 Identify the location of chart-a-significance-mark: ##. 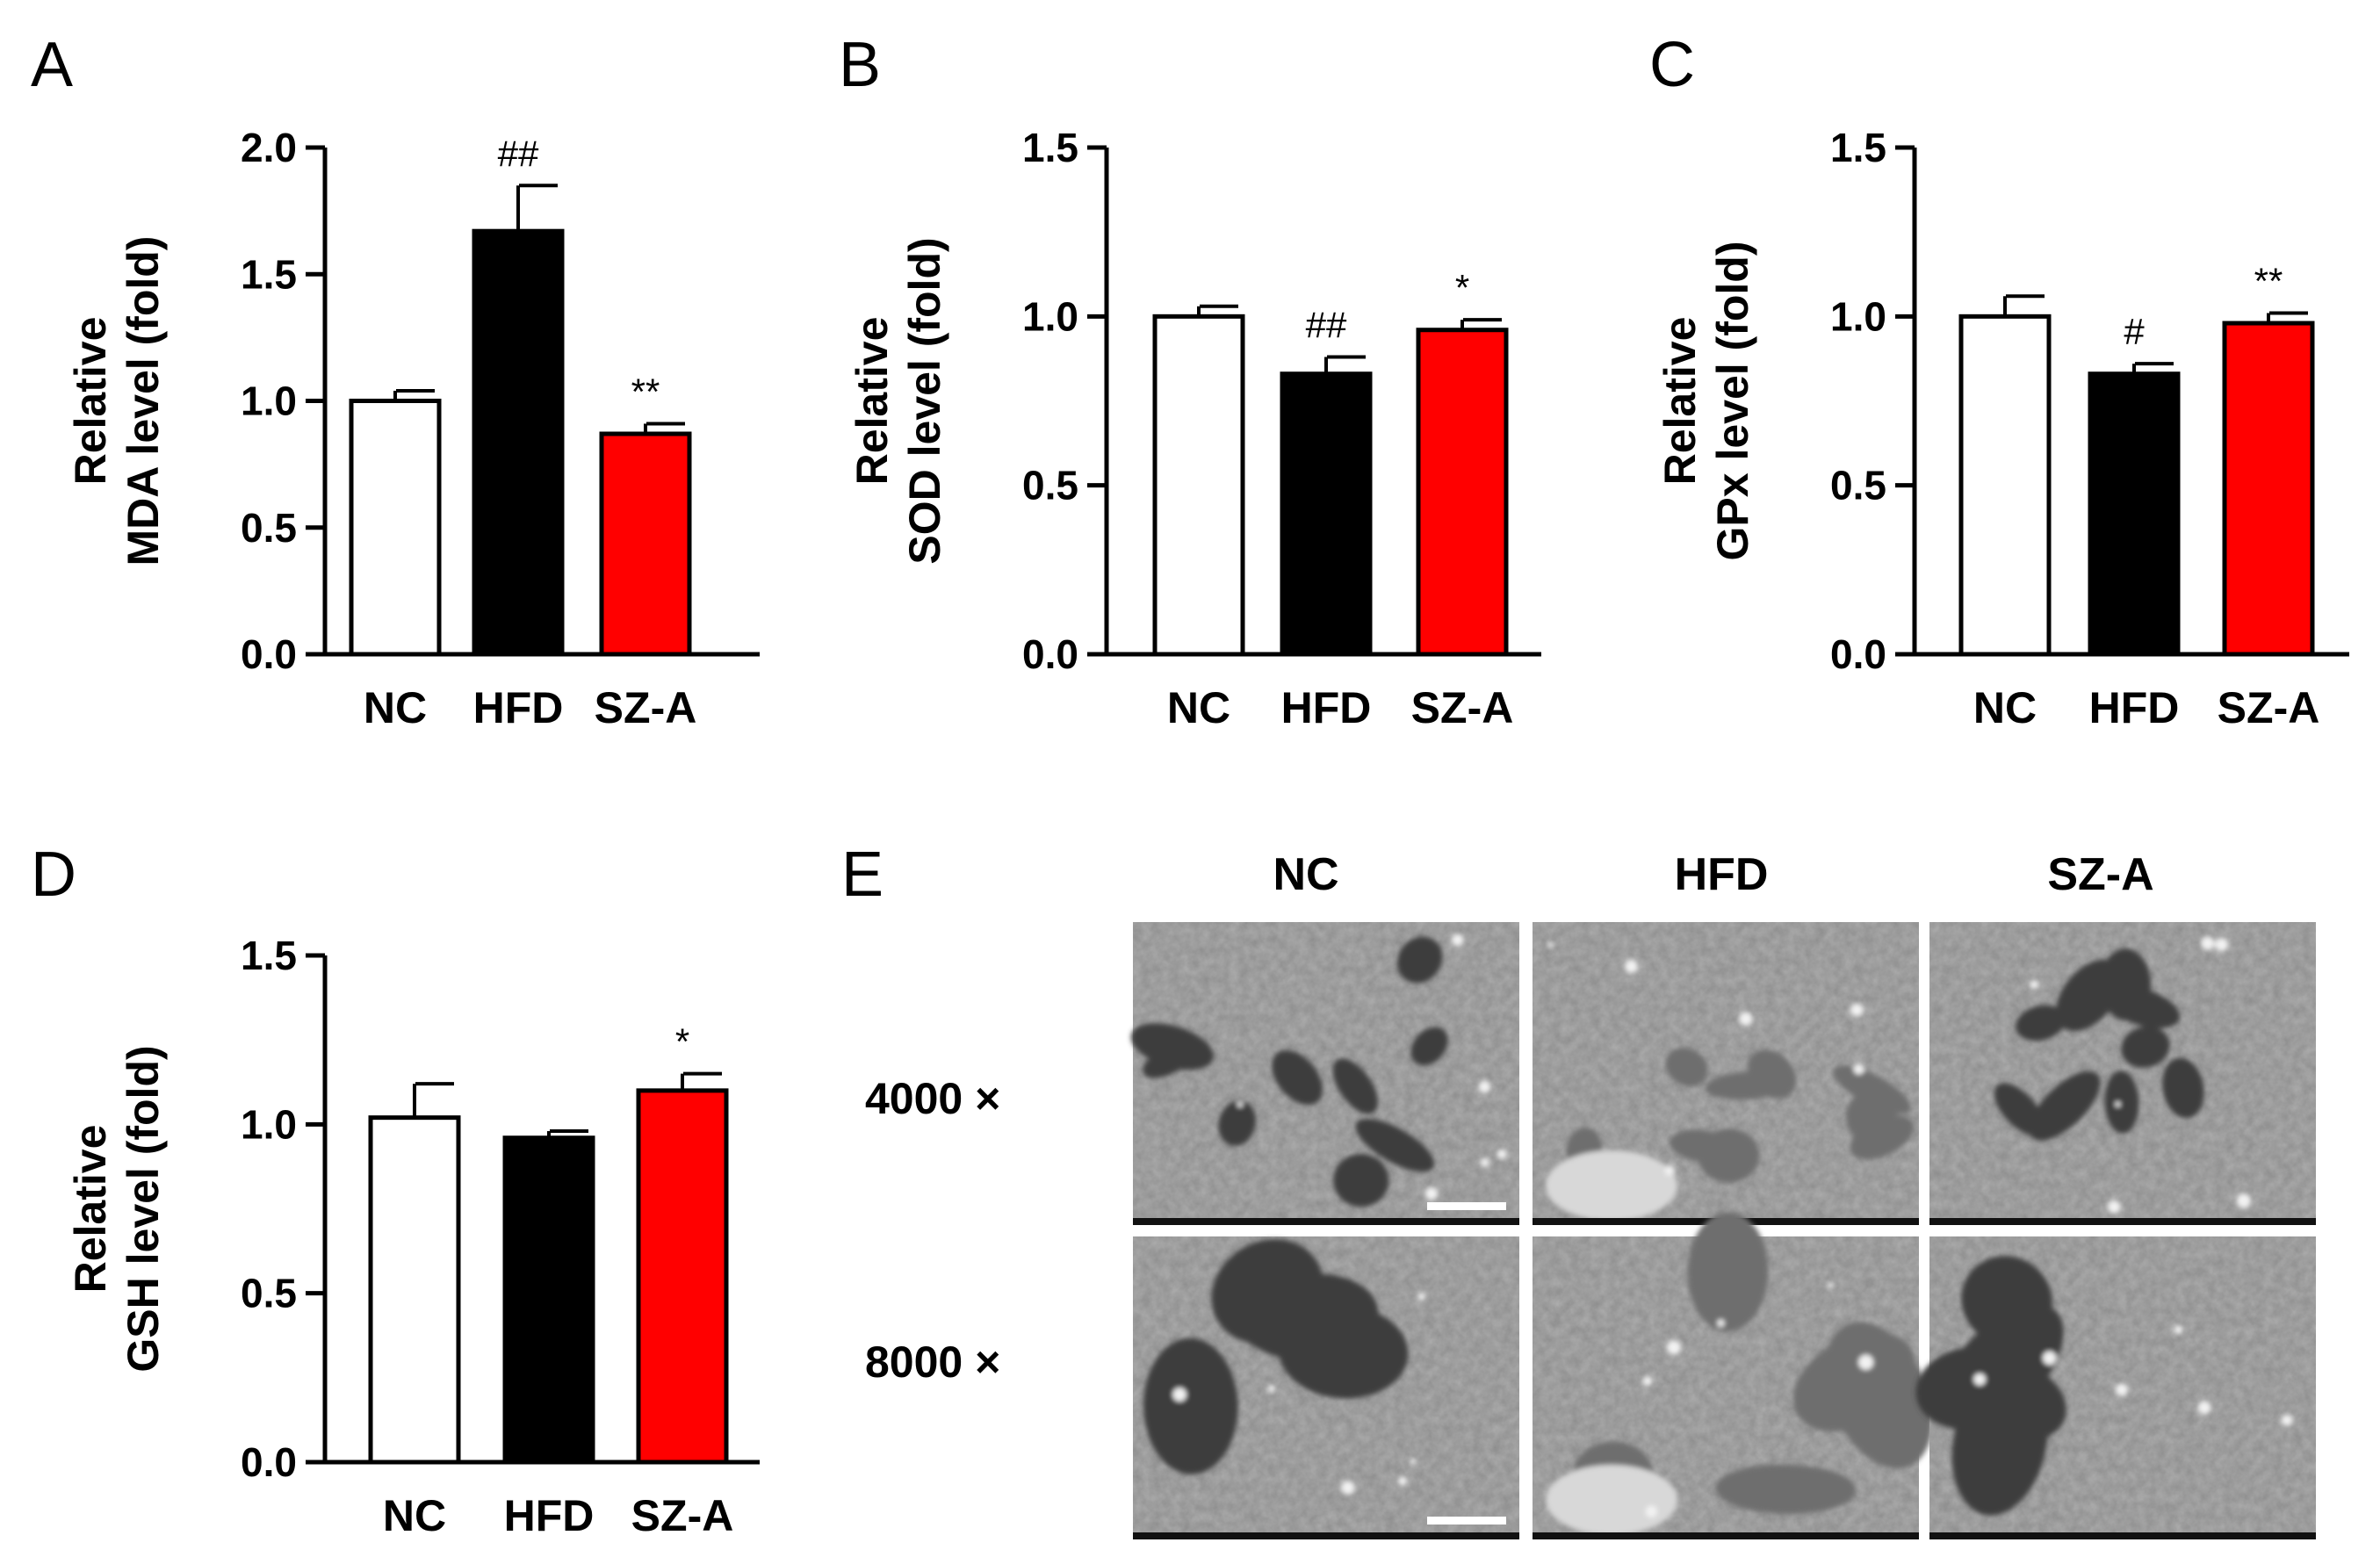
(518, 153).